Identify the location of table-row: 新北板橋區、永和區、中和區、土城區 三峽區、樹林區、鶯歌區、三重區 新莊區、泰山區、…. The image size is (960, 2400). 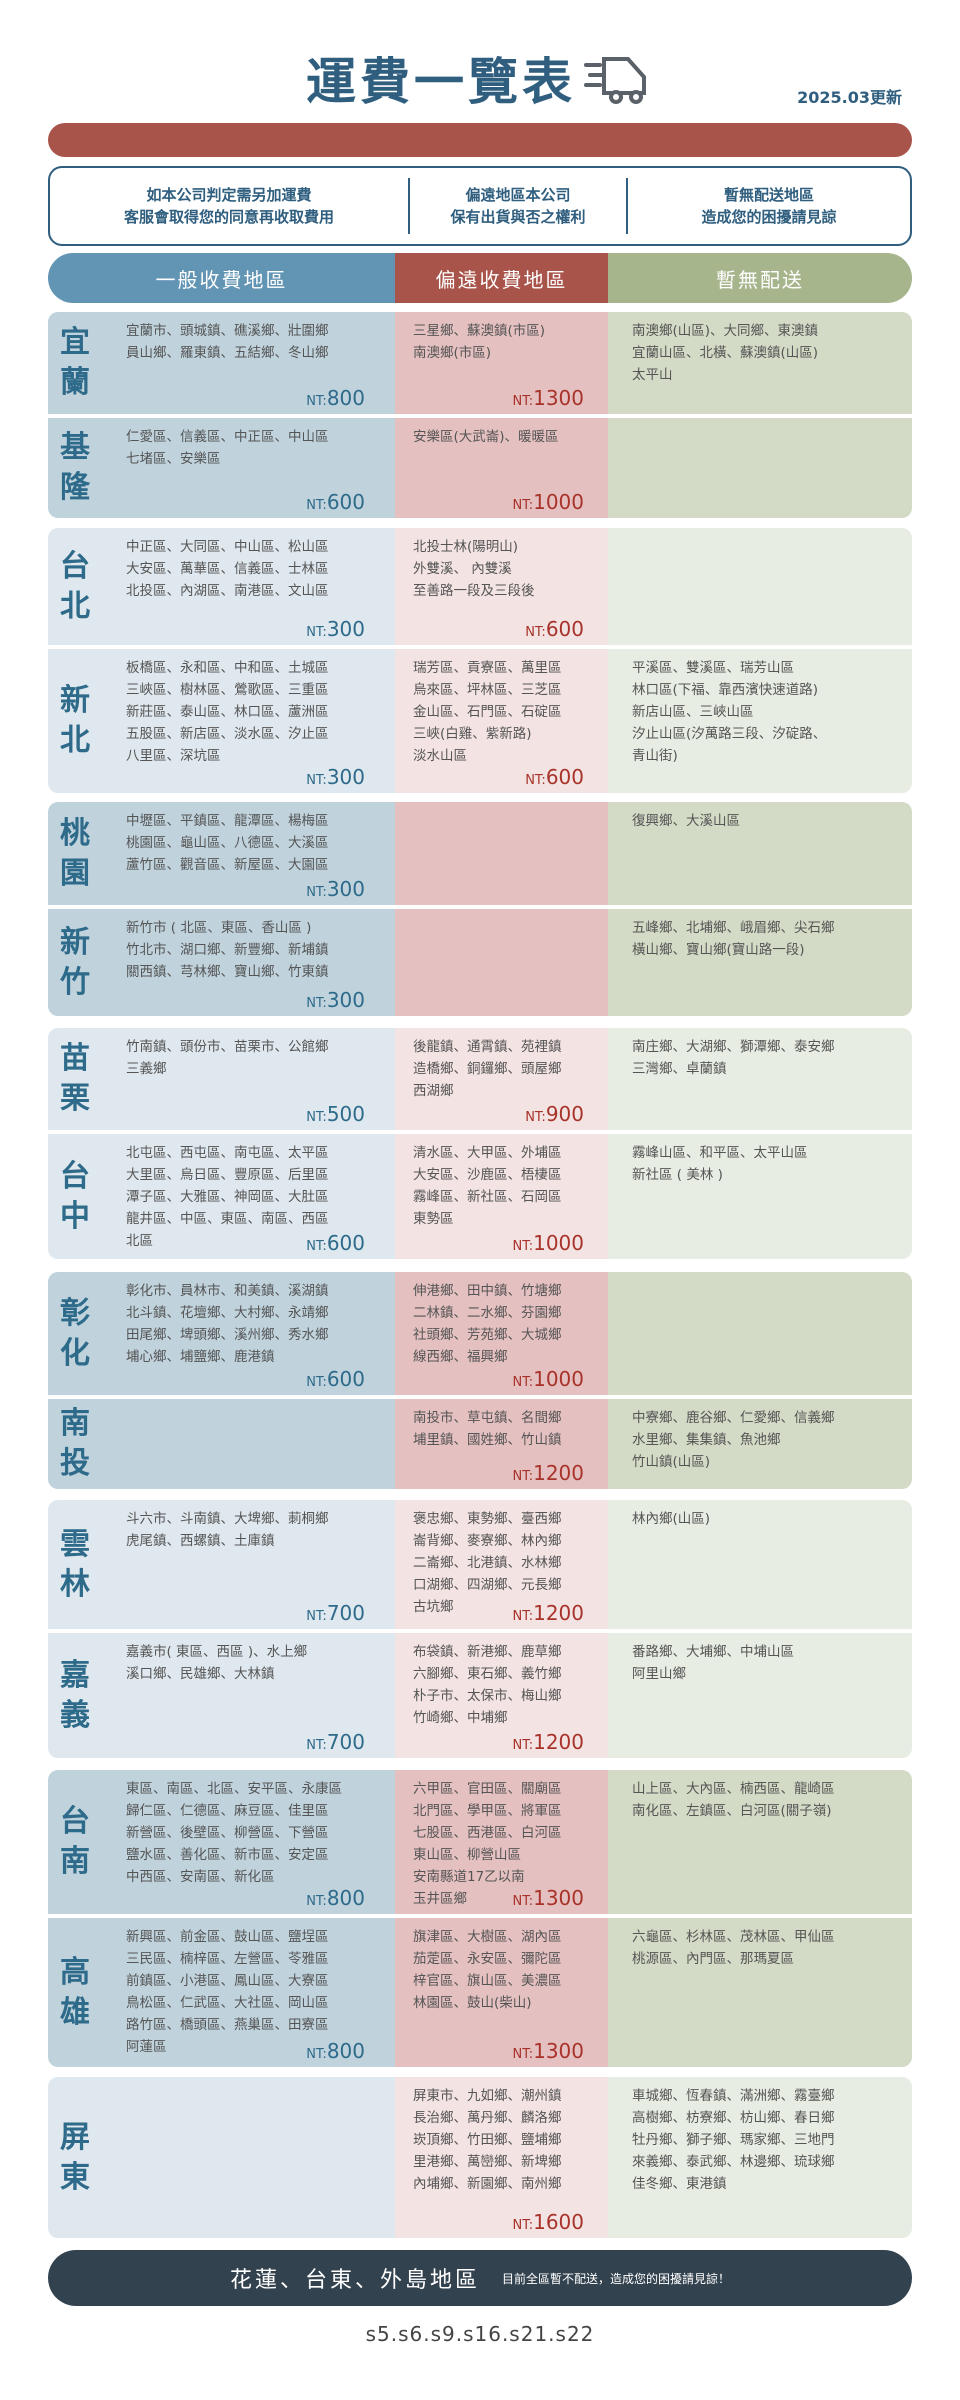
(480, 721).